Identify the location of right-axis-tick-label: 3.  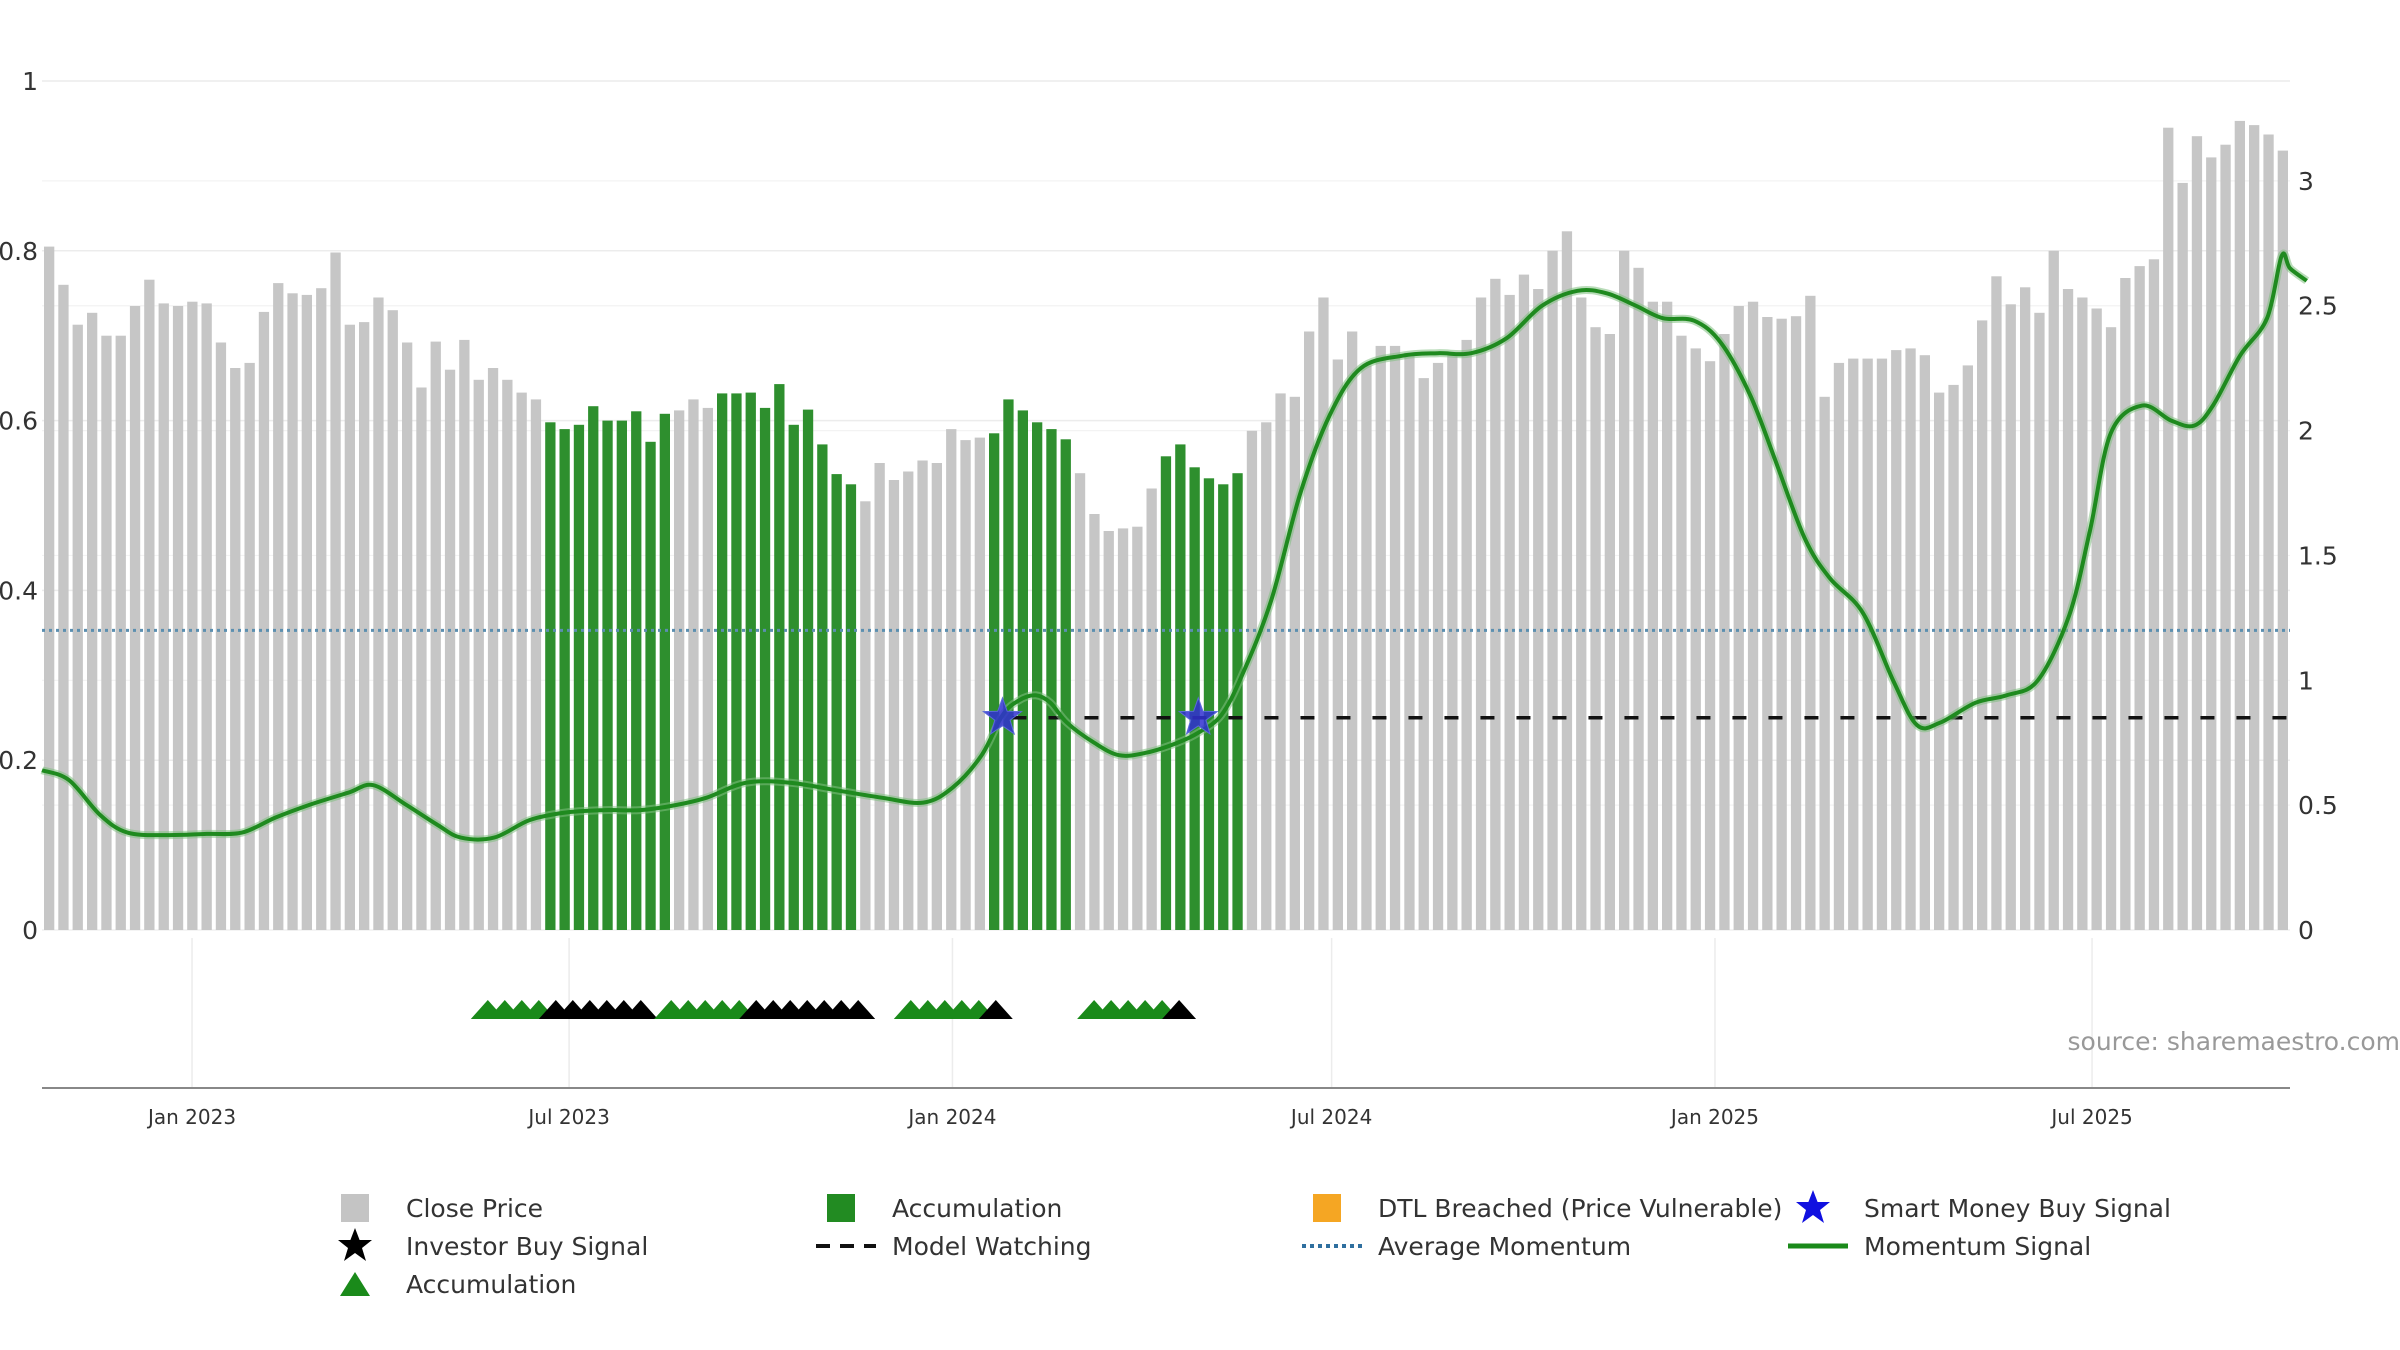
(2306, 181).